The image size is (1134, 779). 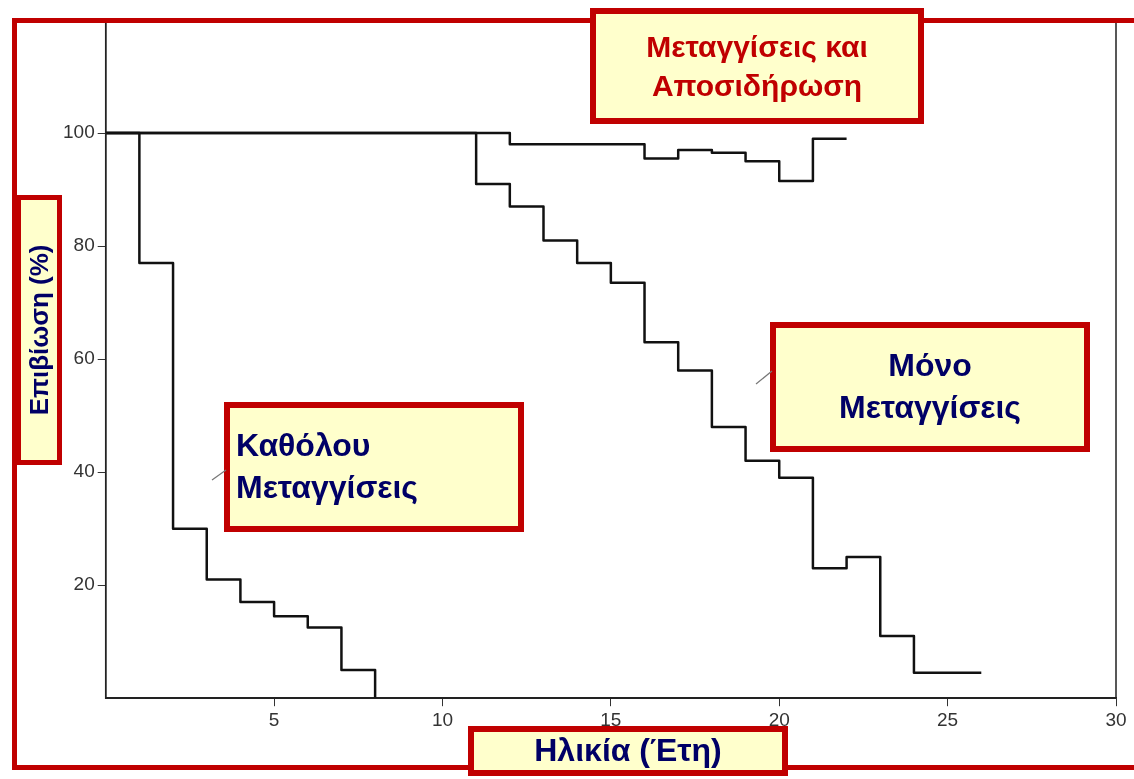 I want to click on series-label: Καθόλου Μεταγγίσεις, so click(x=327, y=466).